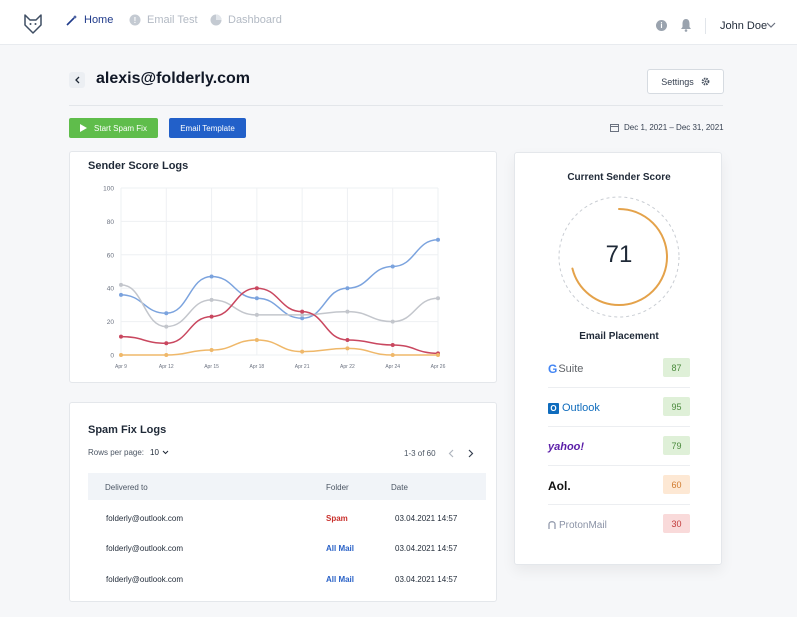  Describe the element at coordinates (619, 368) in the screenshot. I see `provider-row-gsuite: G Suite 87` at that location.